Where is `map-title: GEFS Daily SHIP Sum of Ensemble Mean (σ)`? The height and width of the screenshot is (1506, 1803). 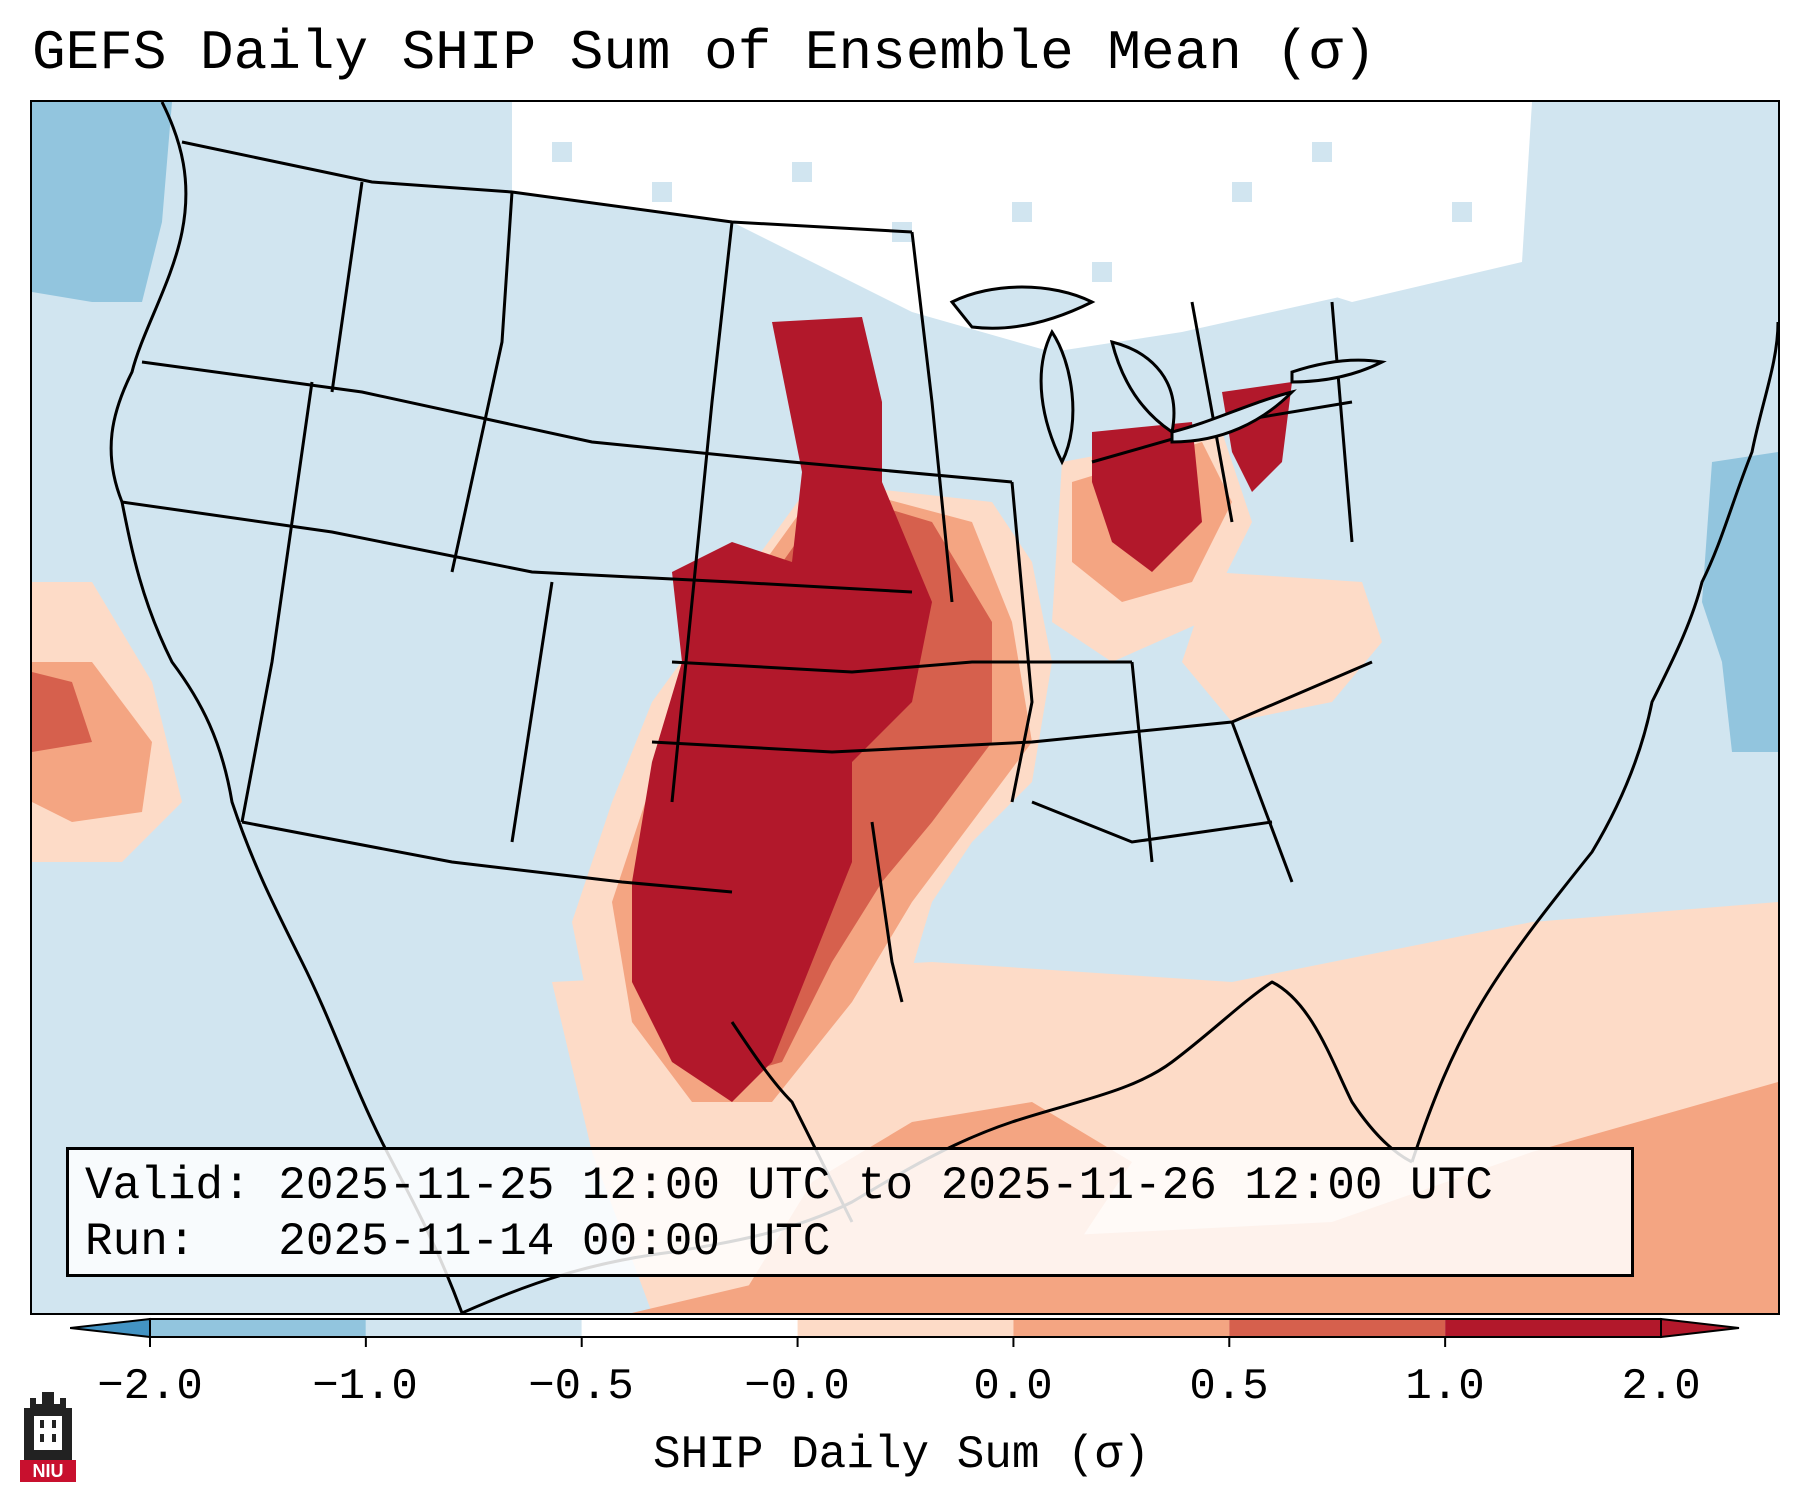
map-title: GEFS Daily SHIP Sum of Ensemble Mean (σ) is located at coordinates (704, 53).